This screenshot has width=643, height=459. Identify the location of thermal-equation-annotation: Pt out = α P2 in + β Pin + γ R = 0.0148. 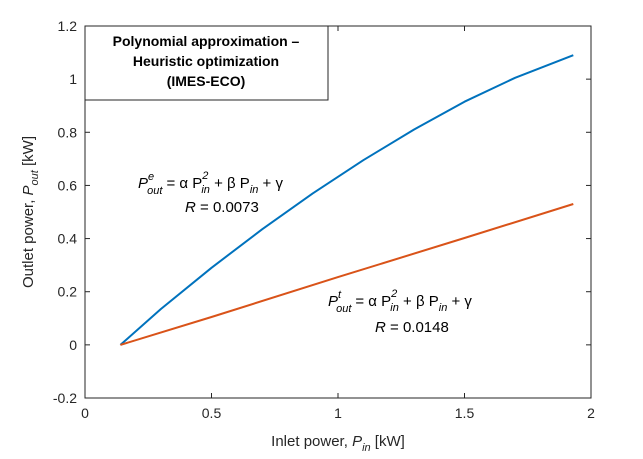
(400, 312).